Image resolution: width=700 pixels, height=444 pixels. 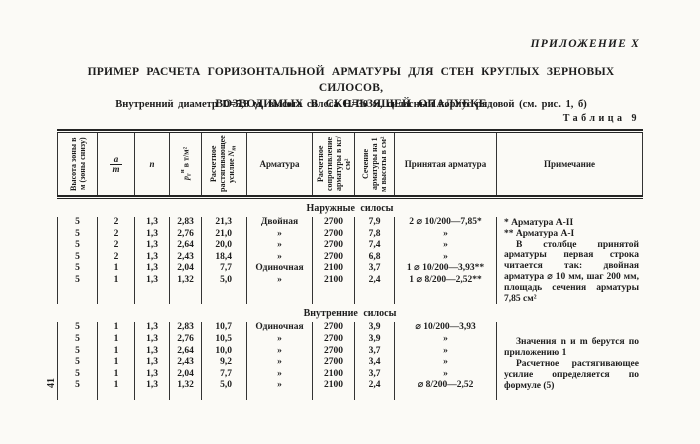 I want to click on column-pressure: 2,83 2,76 2,64 2,43 2,04 1,32, so click(x=186, y=361).